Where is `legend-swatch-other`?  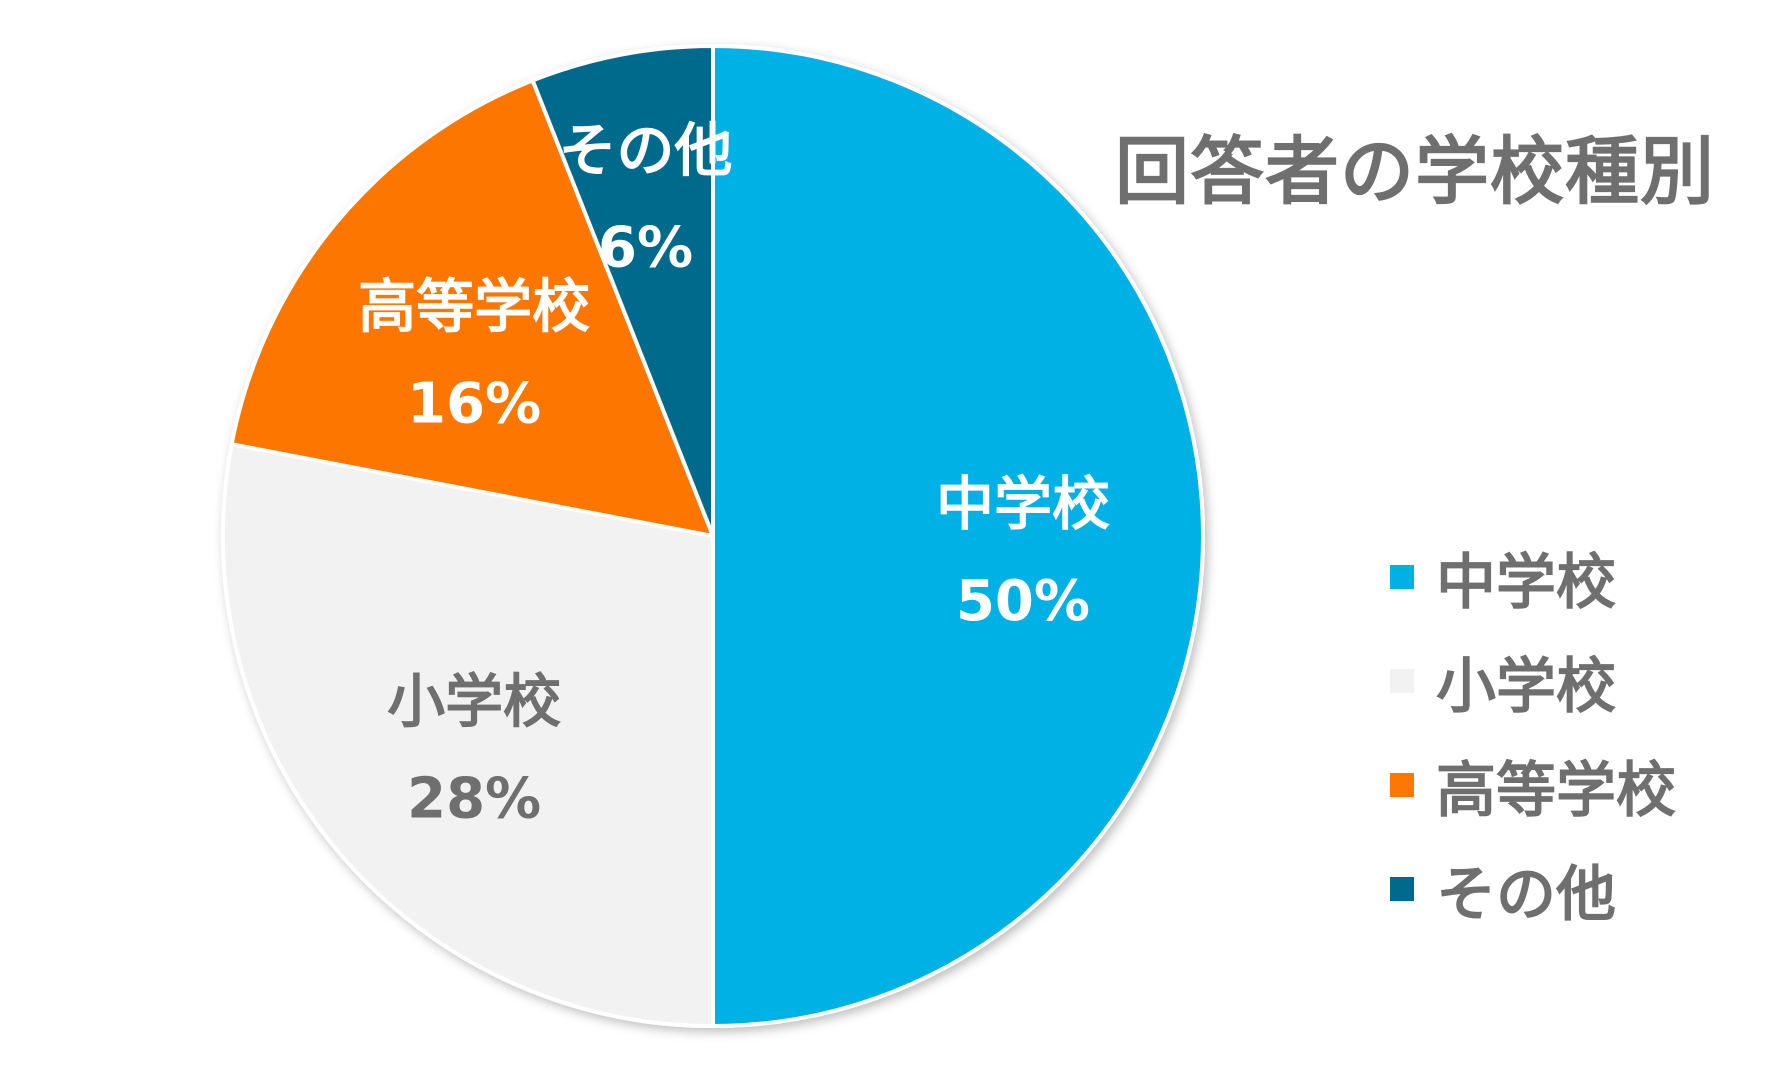
legend-swatch-other is located at coordinates (1402, 889).